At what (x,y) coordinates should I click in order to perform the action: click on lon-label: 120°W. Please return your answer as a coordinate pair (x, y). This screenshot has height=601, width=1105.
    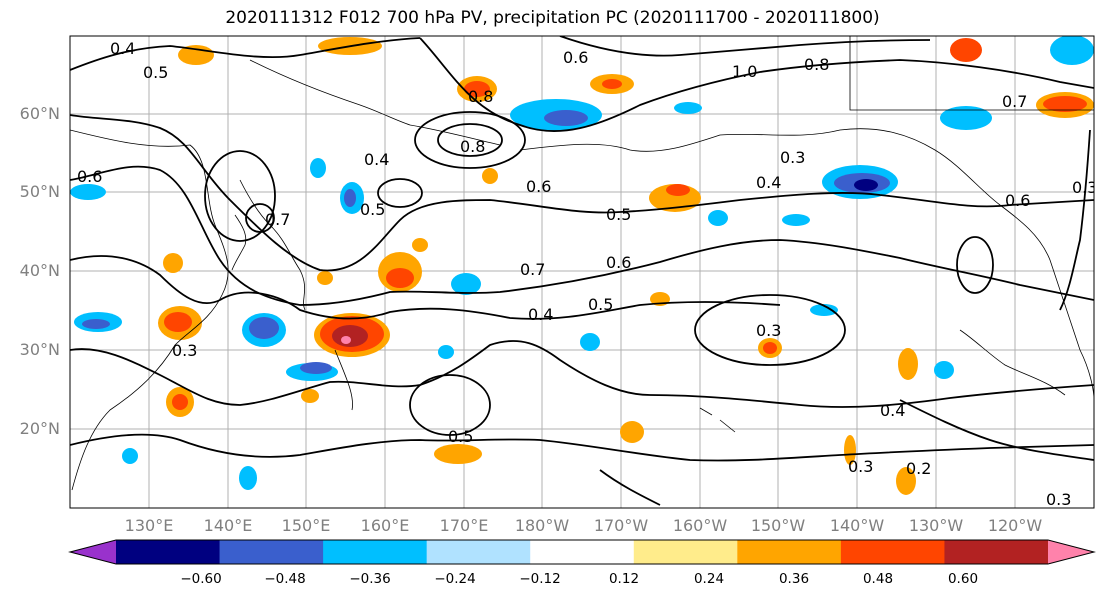
    Looking at the image, I should click on (1015, 525).